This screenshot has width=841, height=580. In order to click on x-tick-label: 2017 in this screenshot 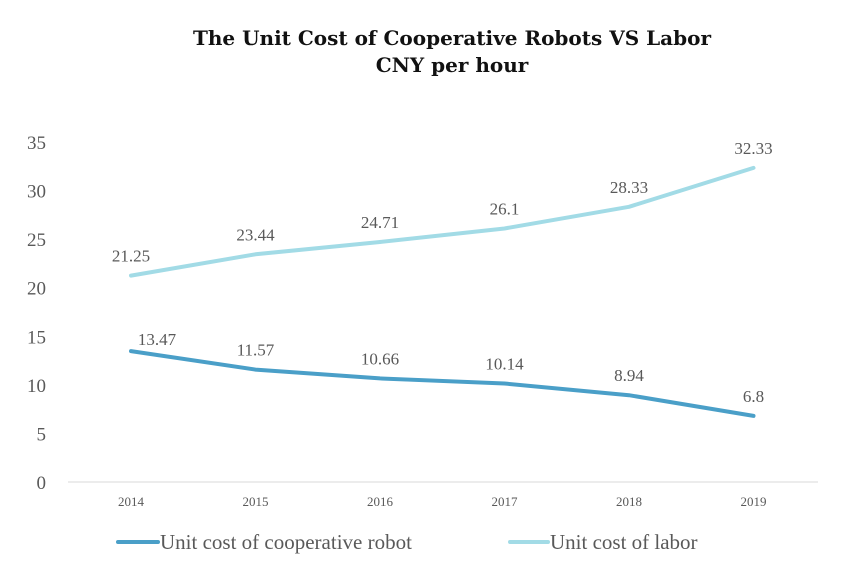, I will do `click(505, 501)`.